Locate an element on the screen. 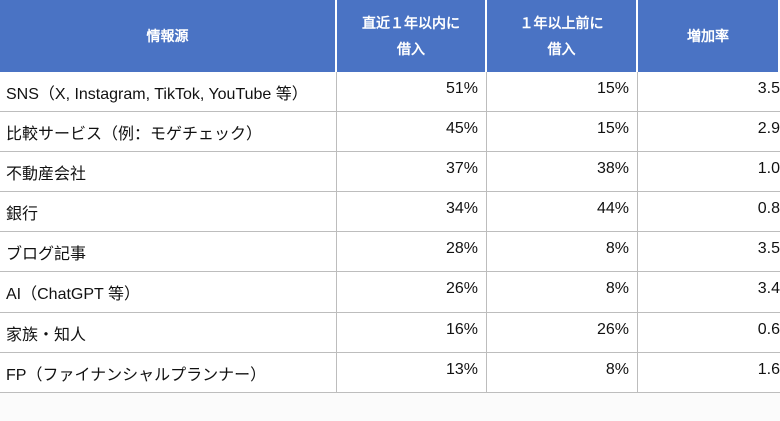 Image resolution: width=780 pixels, height=421 pixels. header-text: 直近１年以内に is located at coordinates (411, 23).